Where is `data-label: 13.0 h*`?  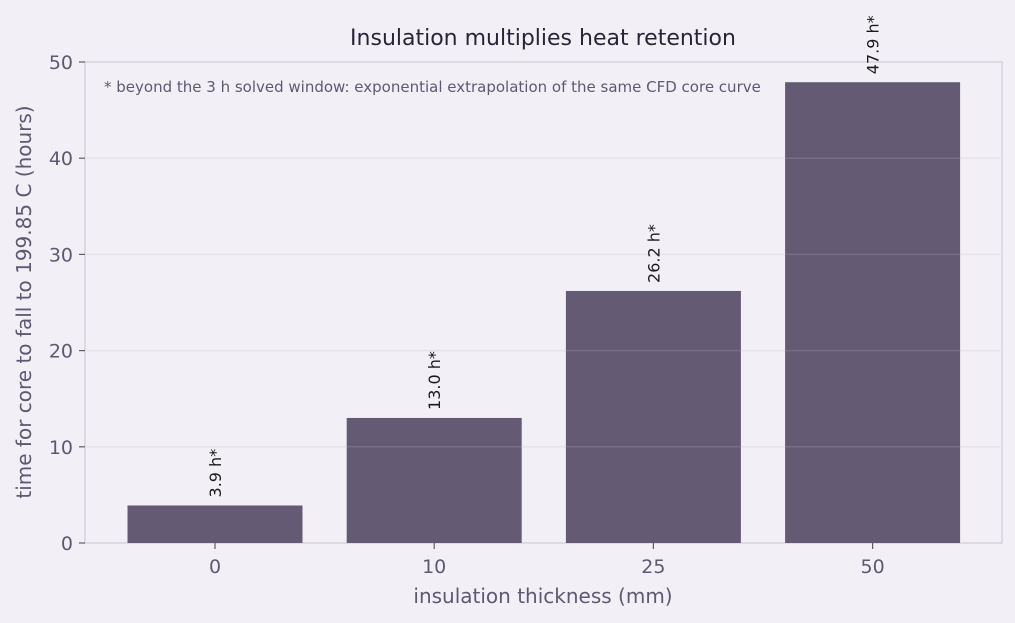
data-label: 13.0 h* is located at coordinates (434, 380).